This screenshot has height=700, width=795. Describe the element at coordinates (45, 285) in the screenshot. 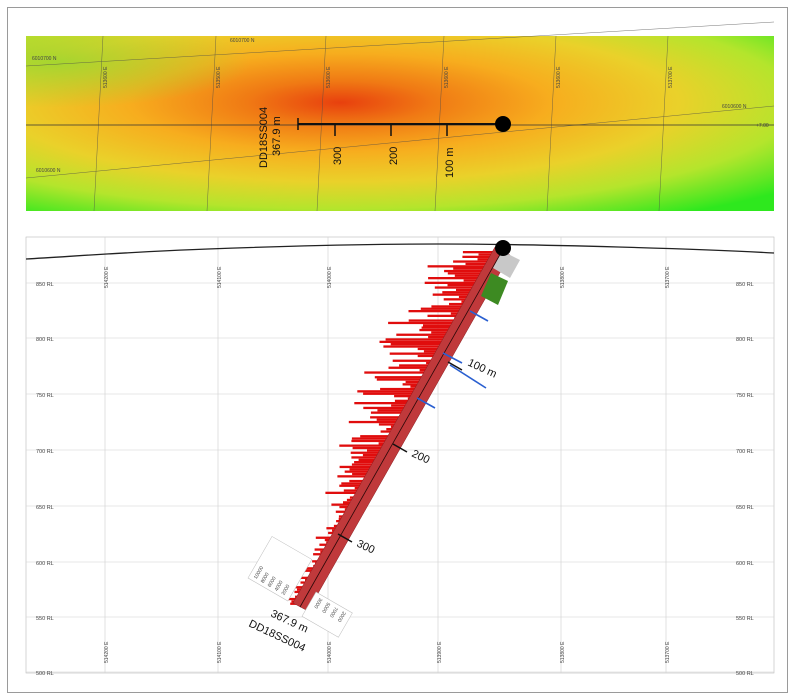

I see `rl-label: 850 RL` at that location.